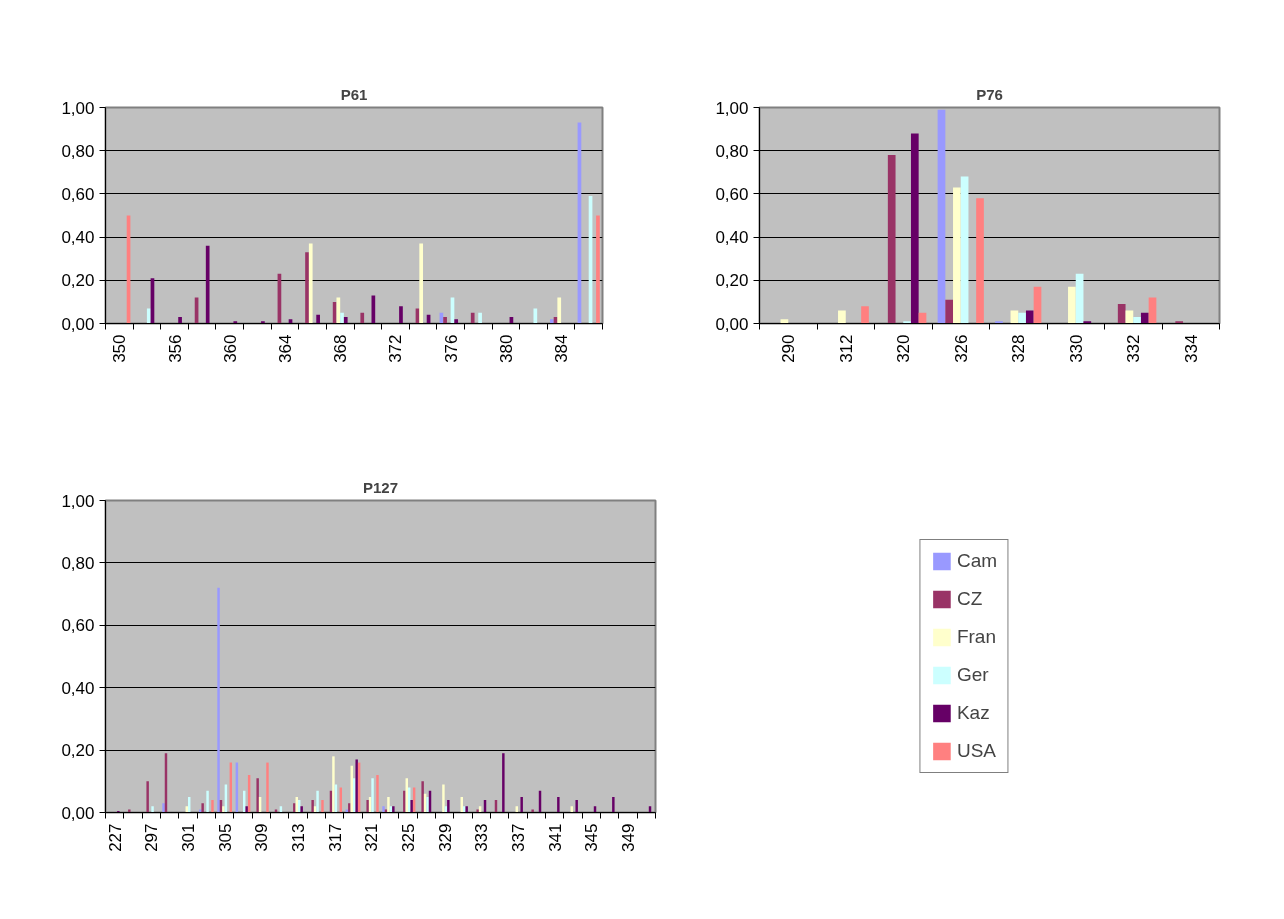 The width and height of the screenshot is (1284, 919). What do you see at coordinates (976, 751) in the screenshot?
I see `legend-label: USA` at bounding box center [976, 751].